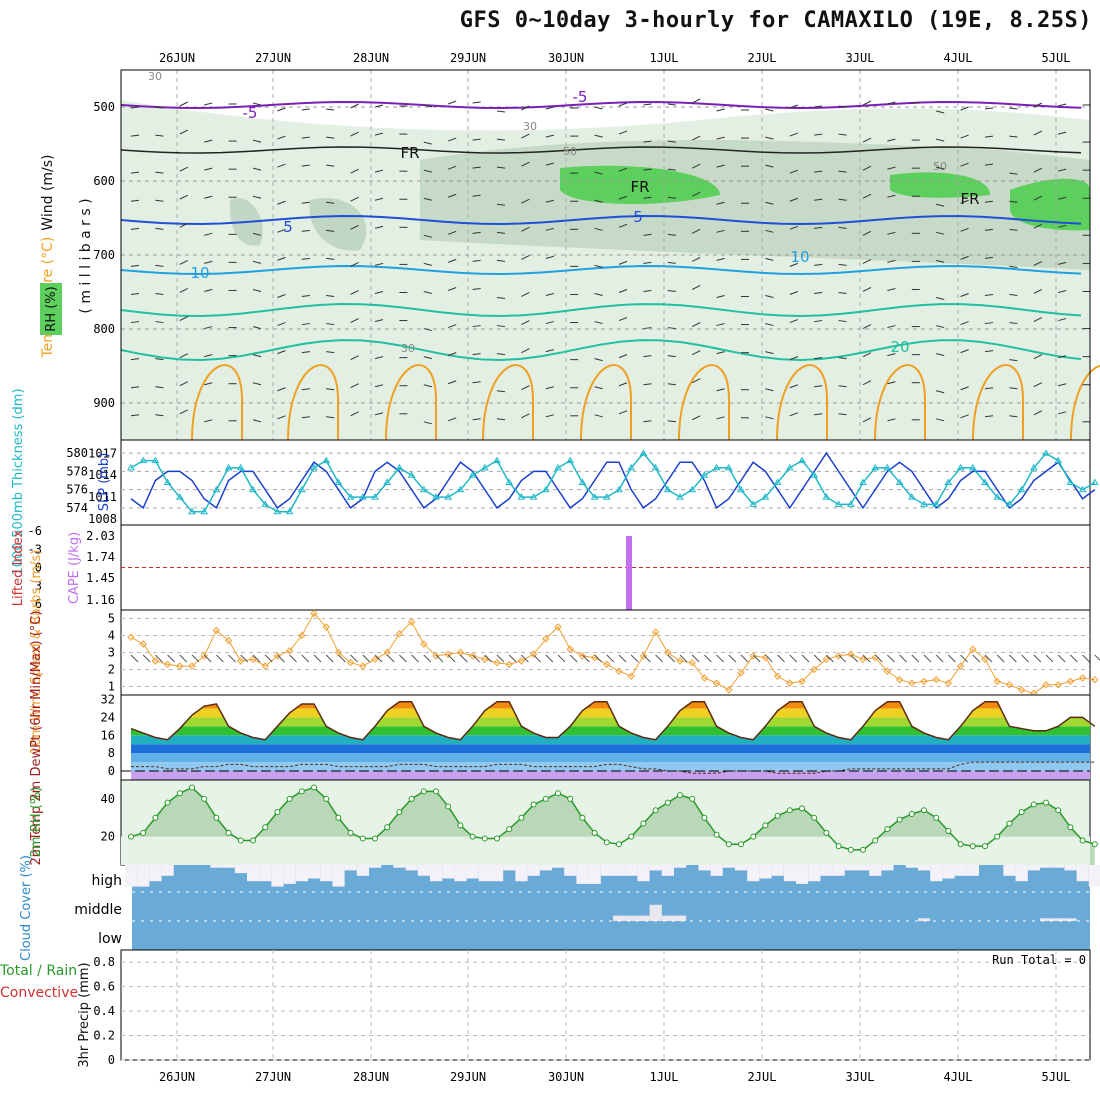  I want to click on cloud-mid-gap, so click(619, 918).